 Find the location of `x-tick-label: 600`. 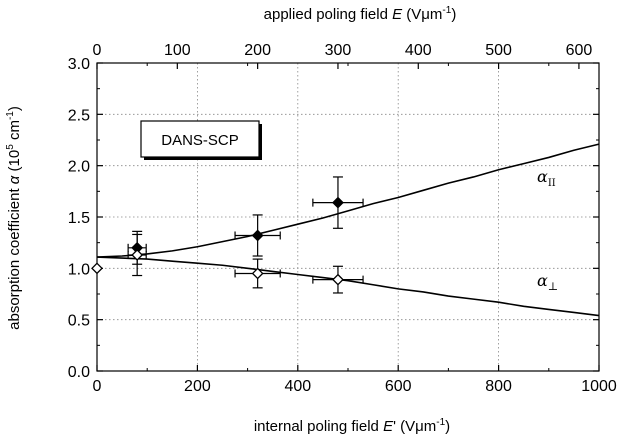

x-tick-label: 600 is located at coordinates (398, 386).